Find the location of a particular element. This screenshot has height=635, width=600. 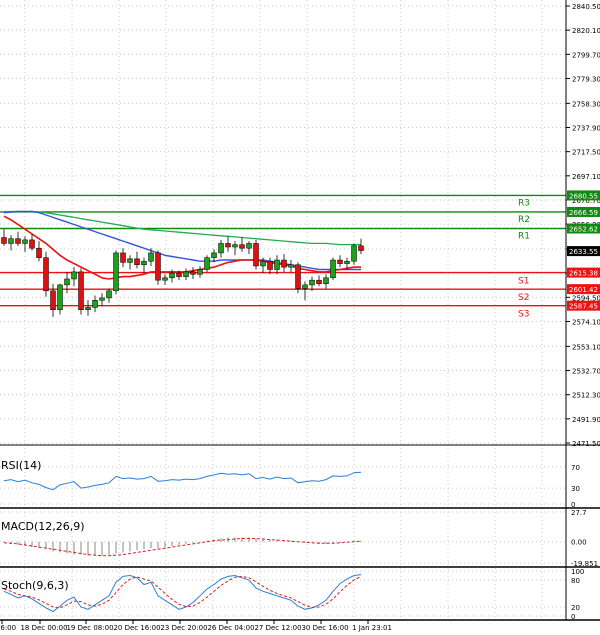

level-price-tag: 2615.38 is located at coordinates (583, 274).